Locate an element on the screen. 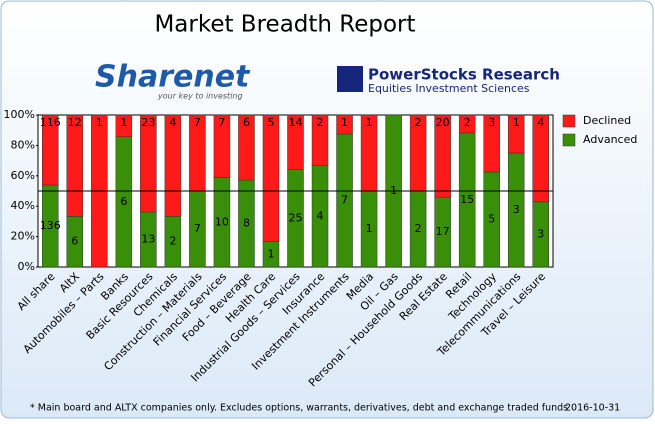 The width and height of the screenshot is (655, 424). legend-label: Advanced is located at coordinates (610, 139).